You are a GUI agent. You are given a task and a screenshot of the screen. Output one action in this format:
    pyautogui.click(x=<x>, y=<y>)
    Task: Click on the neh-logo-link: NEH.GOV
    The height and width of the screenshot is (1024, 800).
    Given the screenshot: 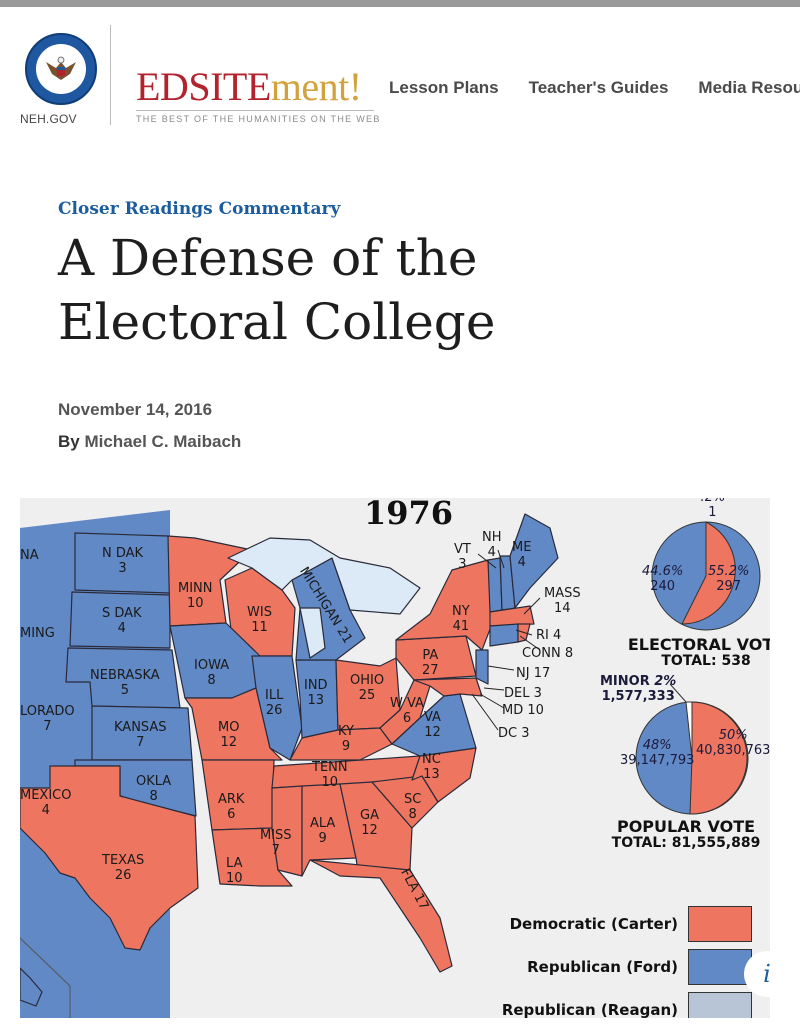 What is the action you would take?
    pyautogui.click(x=62, y=81)
    